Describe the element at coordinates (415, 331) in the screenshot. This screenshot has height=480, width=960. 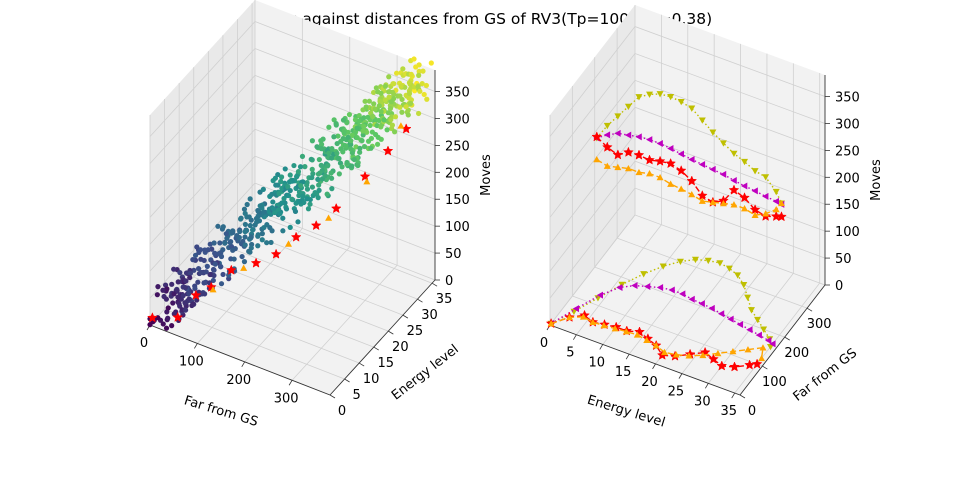
I see `y-tick-label: 25` at that location.